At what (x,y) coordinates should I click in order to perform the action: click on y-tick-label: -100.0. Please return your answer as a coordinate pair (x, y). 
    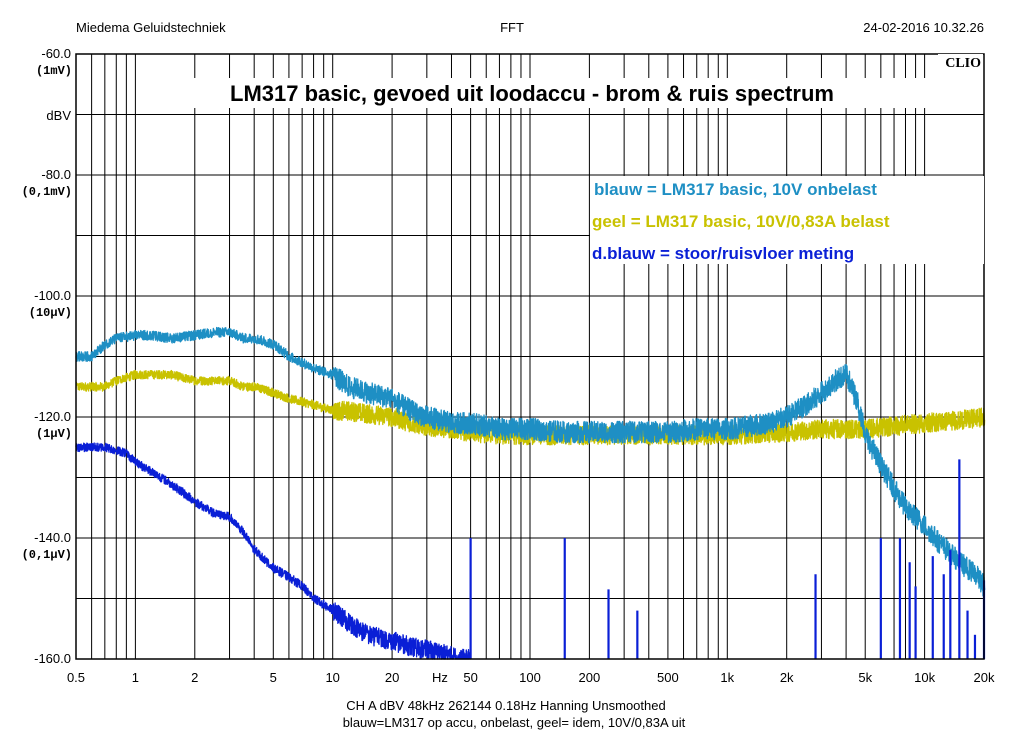
    Looking at the image, I should click on (52, 295).